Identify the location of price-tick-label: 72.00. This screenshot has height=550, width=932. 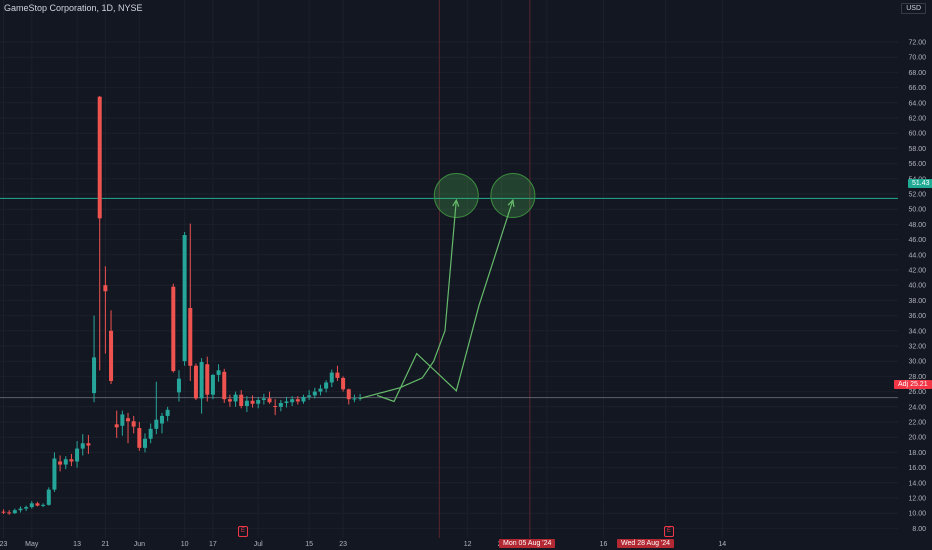
(917, 43).